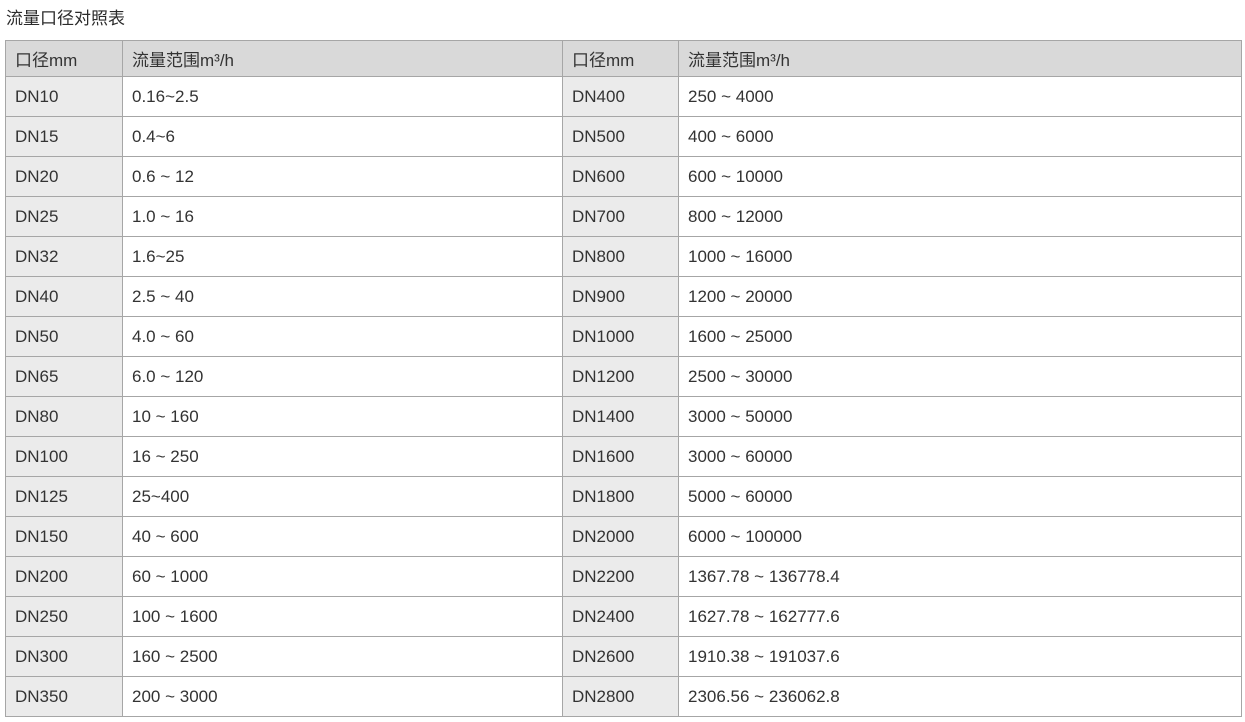 The height and width of the screenshot is (722, 1245). I want to click on table-row: DN350 200 ~ 3000 DN2800 2306.56 ~ 236062.8, so click(623, 696).